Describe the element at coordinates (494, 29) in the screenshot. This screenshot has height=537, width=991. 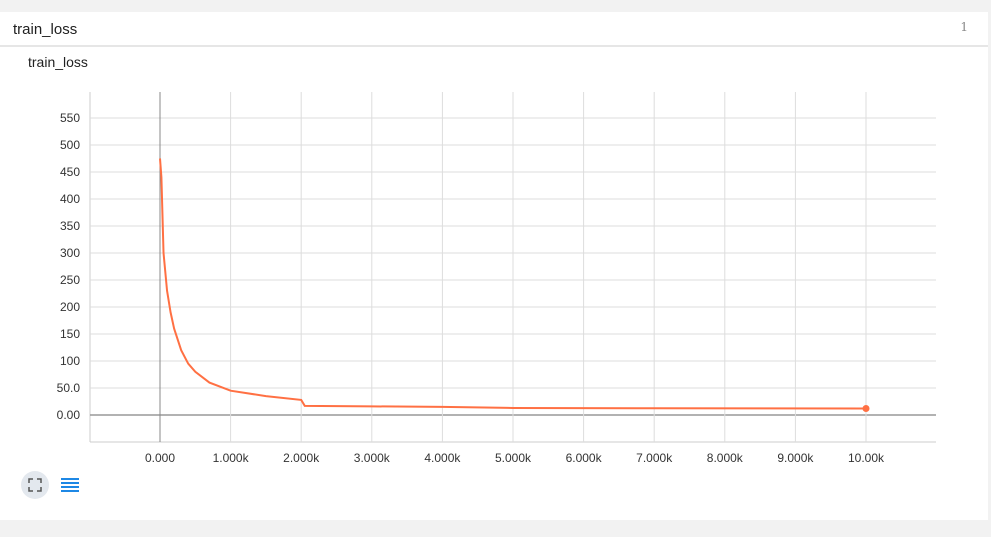
I see `card-header: train_loss 1` at that location.